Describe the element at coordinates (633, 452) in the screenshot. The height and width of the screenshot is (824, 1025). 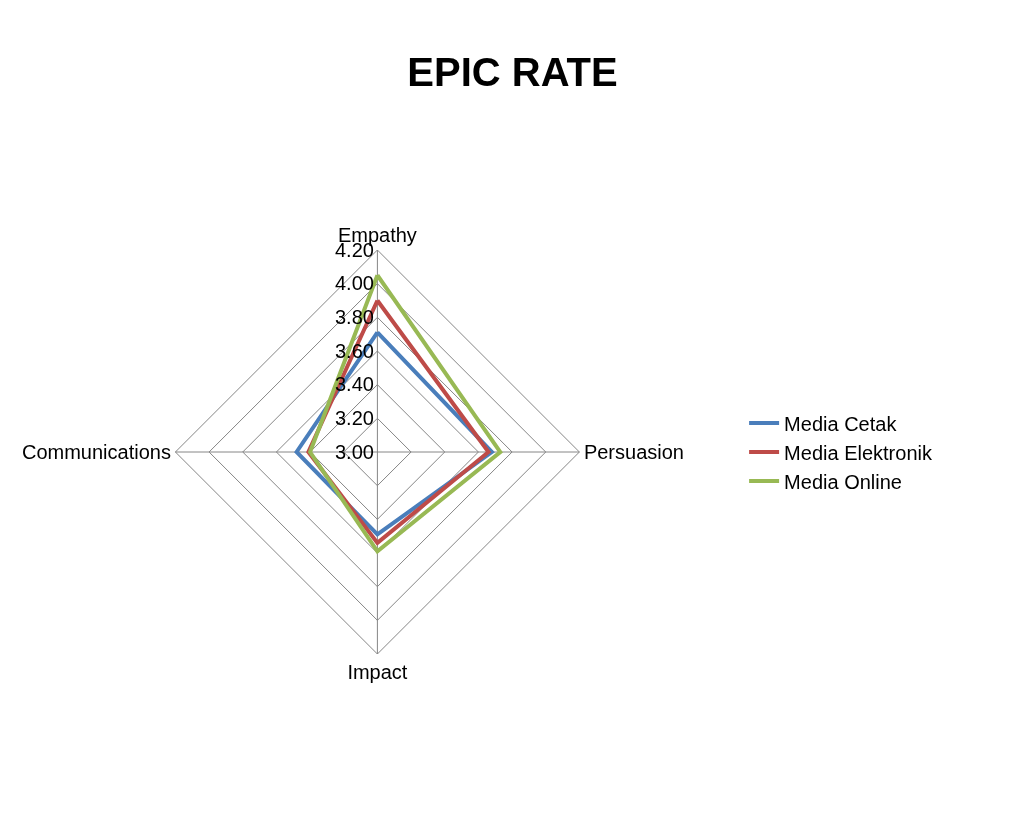
I see `spoke-label: Persuasion` at that location.